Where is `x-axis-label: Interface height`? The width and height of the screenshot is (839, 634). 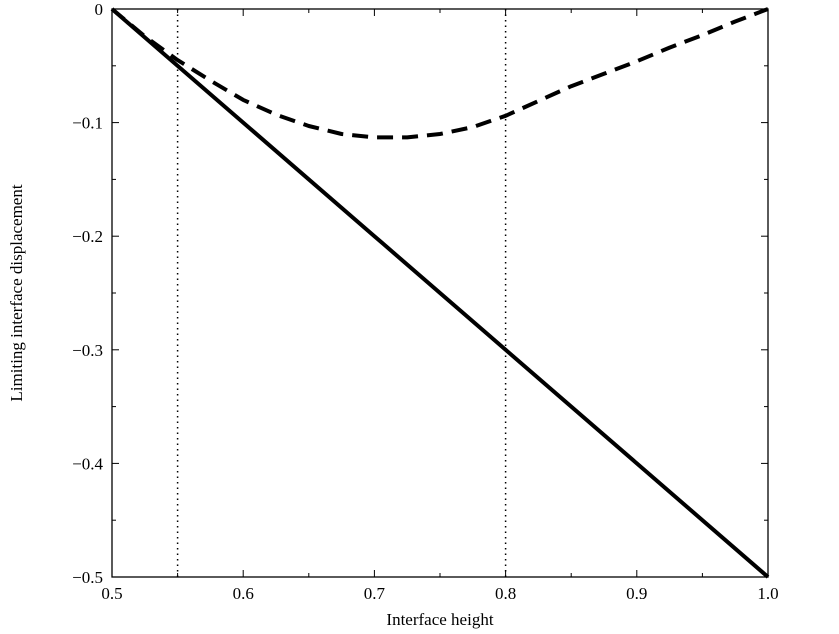 x-axis-label: Interface height is located at coordinates (439, 619).